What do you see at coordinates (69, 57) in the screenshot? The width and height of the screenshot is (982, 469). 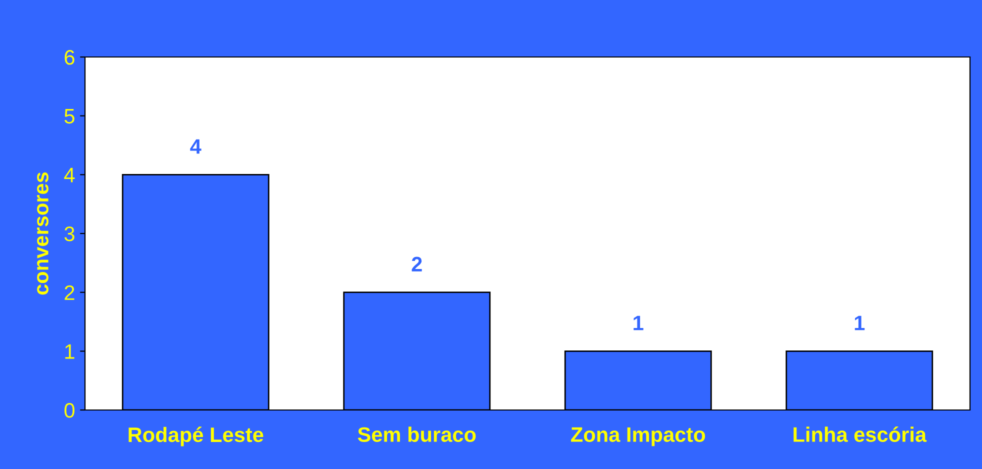 I see `y-tick-label: 6` at bounding box center [69, 57].